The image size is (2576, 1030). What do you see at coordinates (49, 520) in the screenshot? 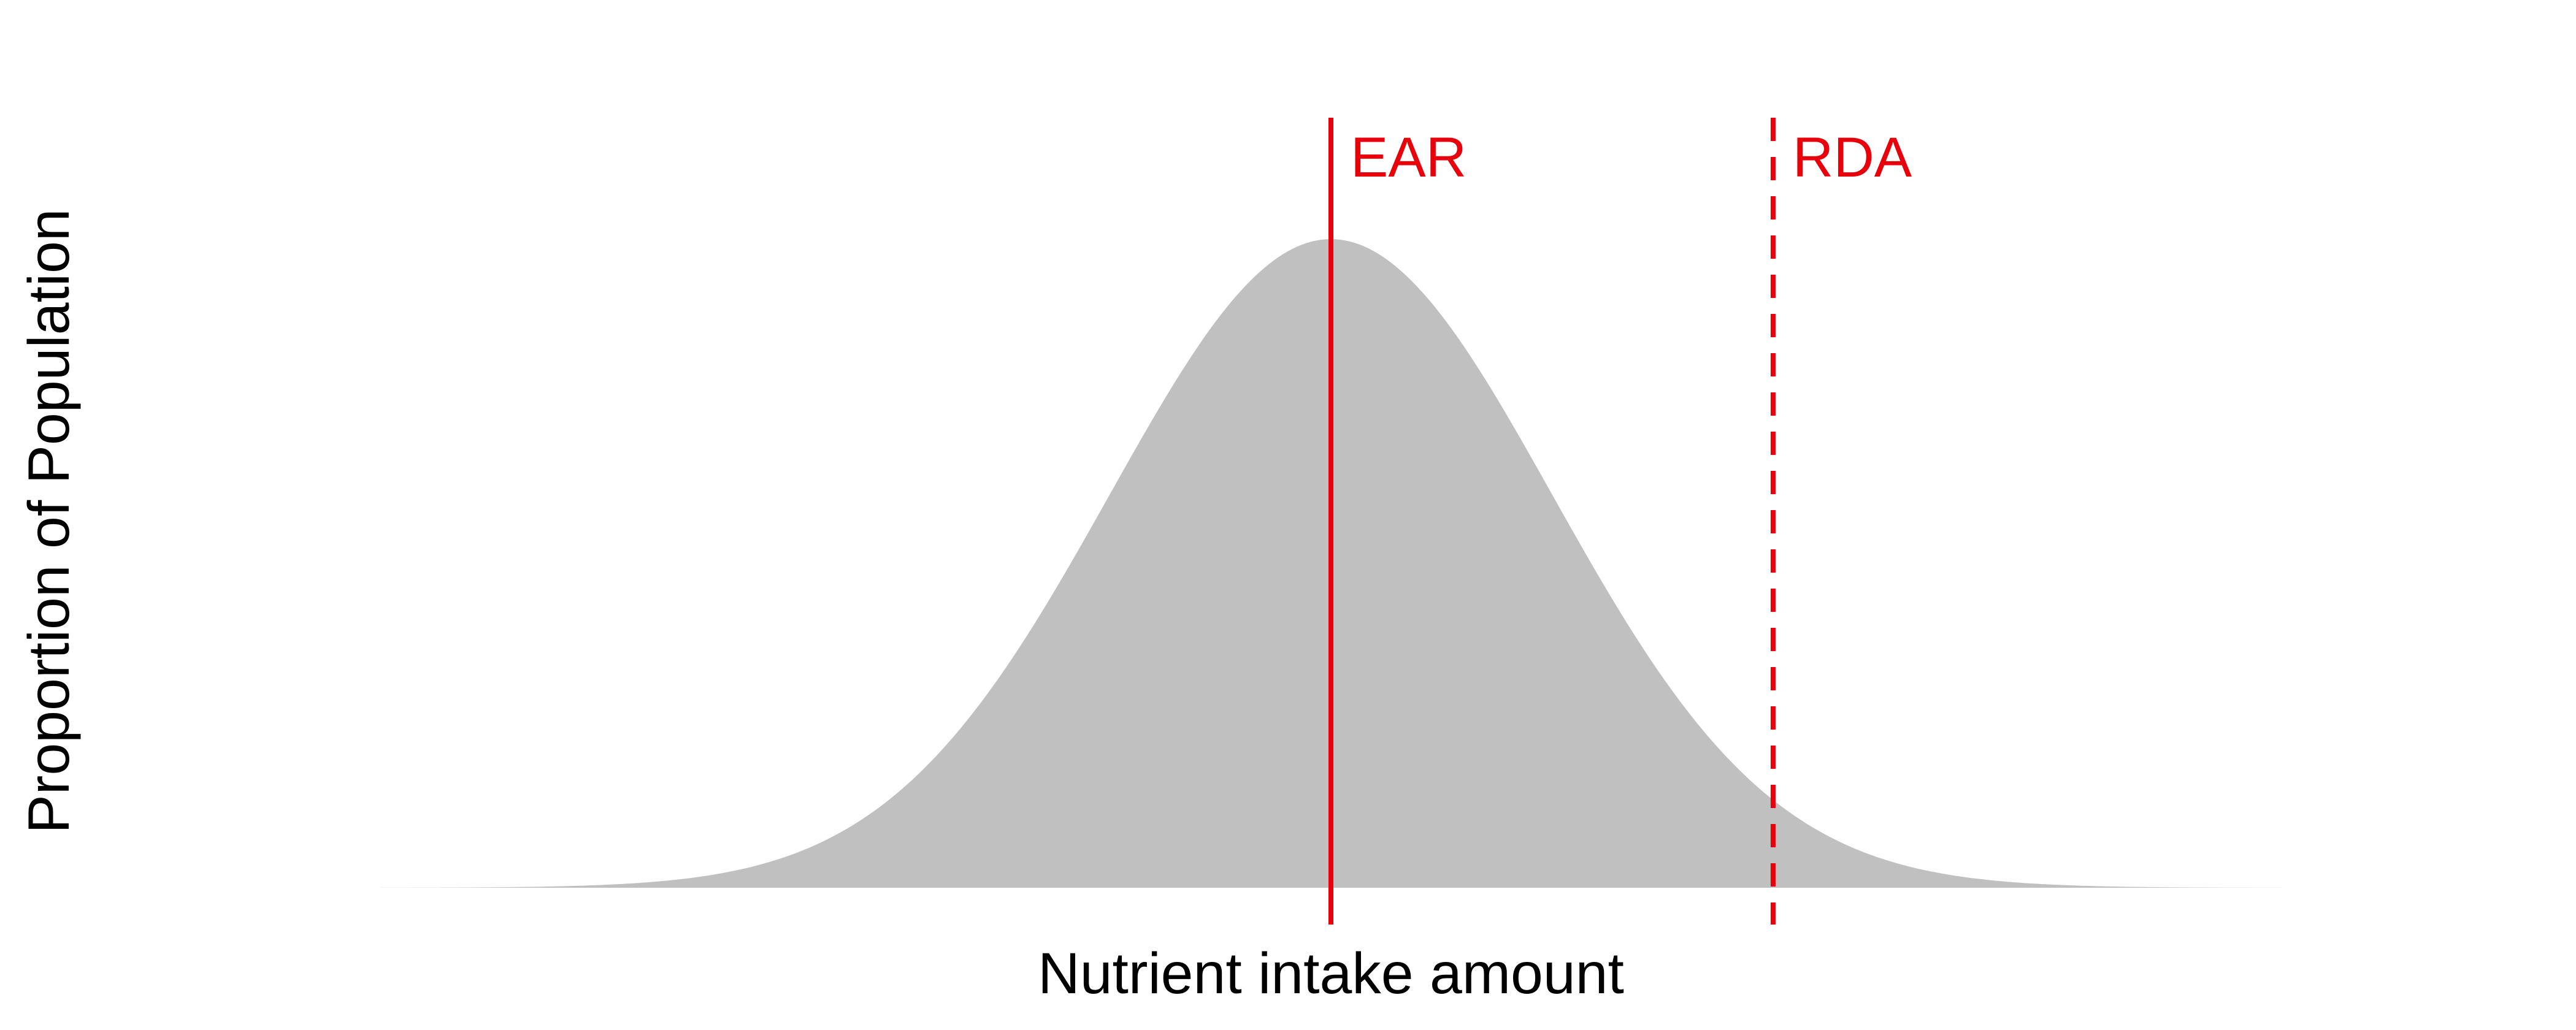
I see `y-axis-label: Proportion of Population` at bounding box center [49, 520].